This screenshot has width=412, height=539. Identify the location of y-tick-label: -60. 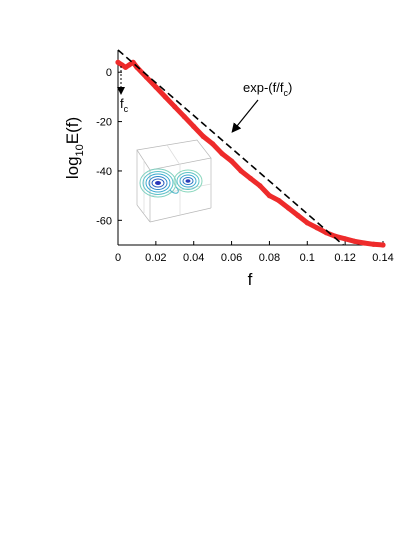
(104, 221).